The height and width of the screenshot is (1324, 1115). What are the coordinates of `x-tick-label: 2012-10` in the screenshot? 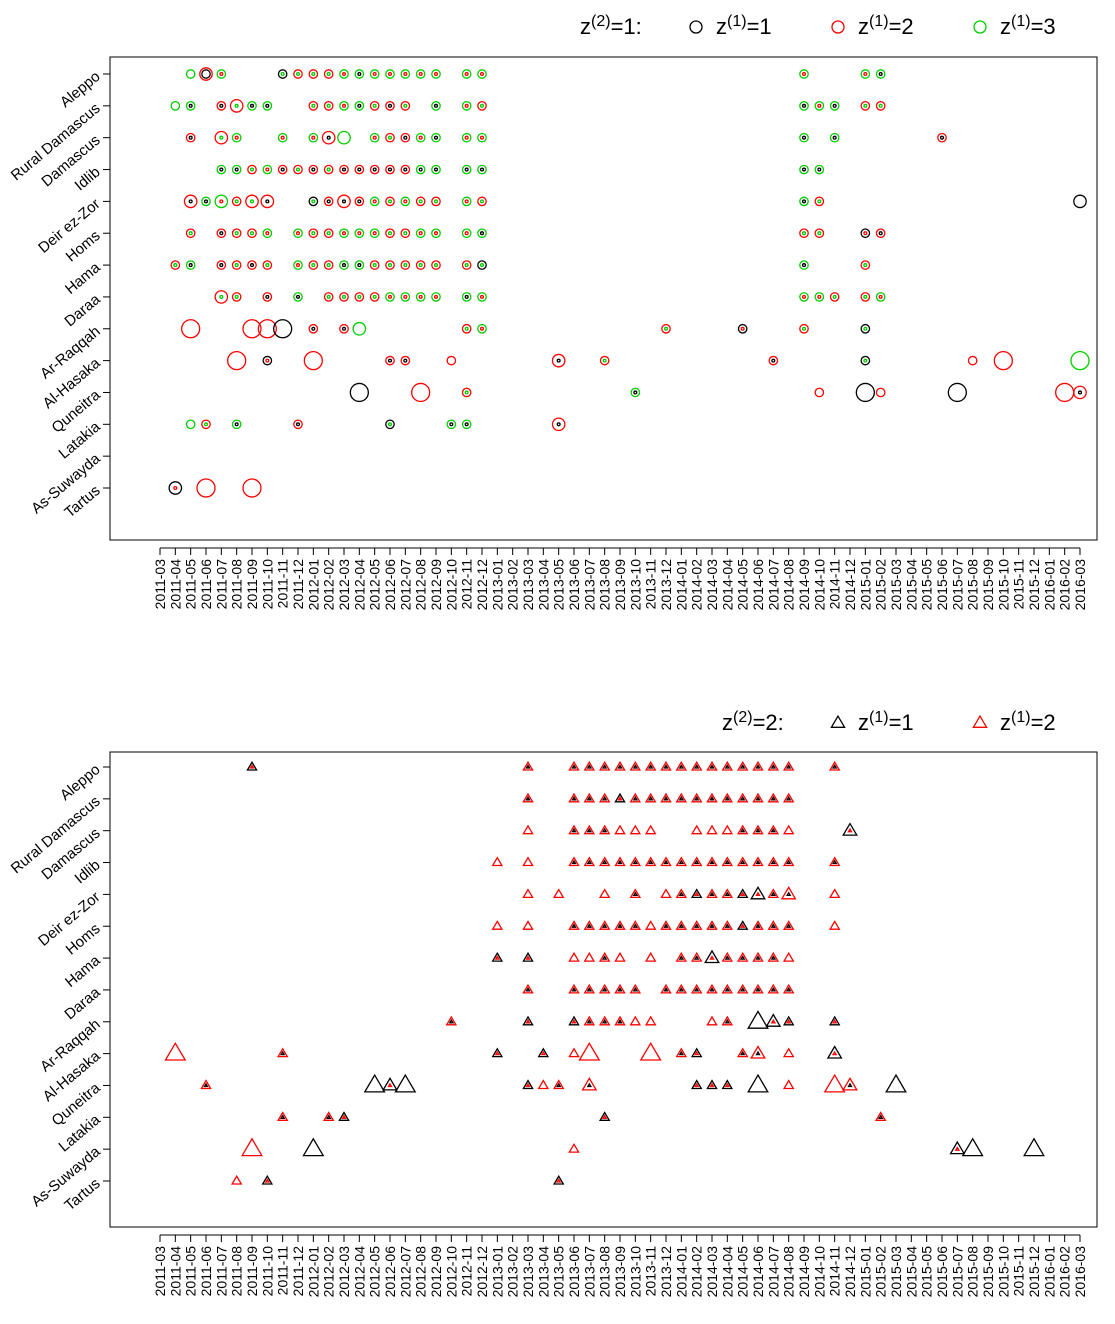 It's located at (451, 585).